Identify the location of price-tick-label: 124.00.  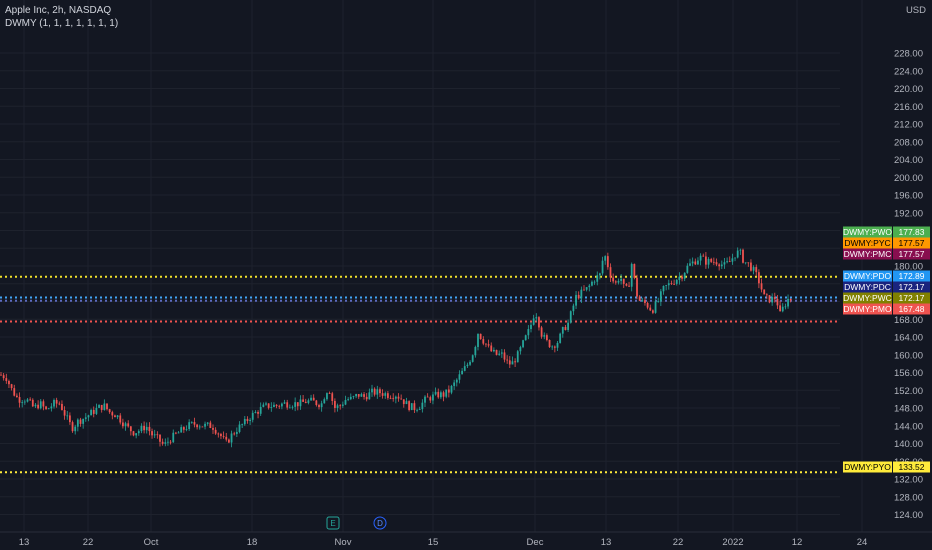
(908, 515).